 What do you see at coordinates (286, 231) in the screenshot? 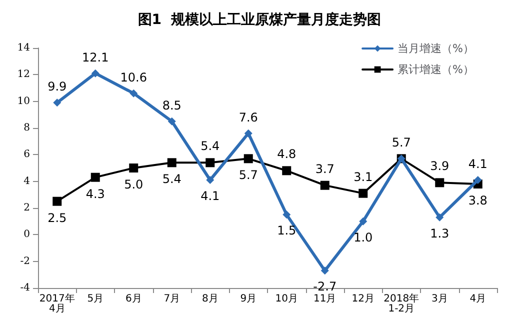
I see `data-label: 1.5` at bounding box center [286, 231].